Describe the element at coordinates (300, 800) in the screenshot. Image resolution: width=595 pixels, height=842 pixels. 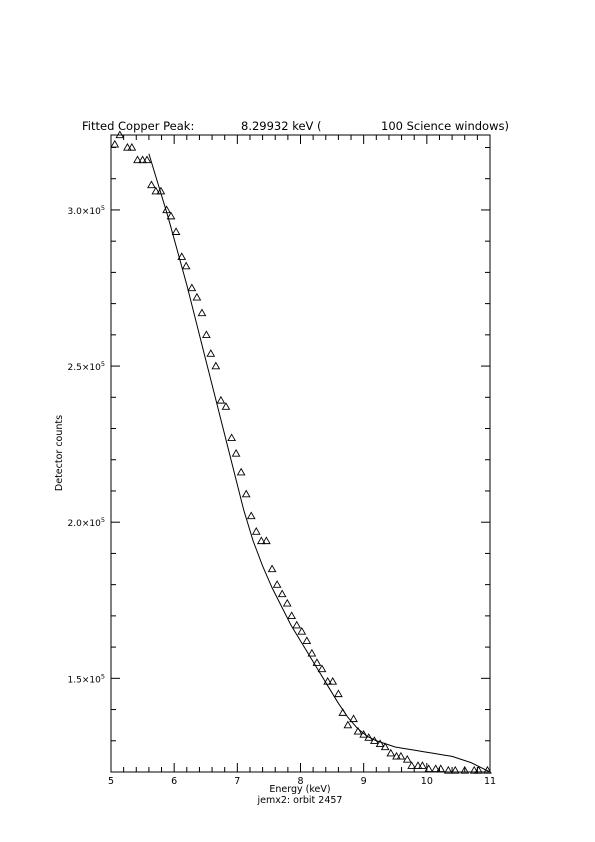
I see `footer-label: jemx2: orbit 2457` at that location.